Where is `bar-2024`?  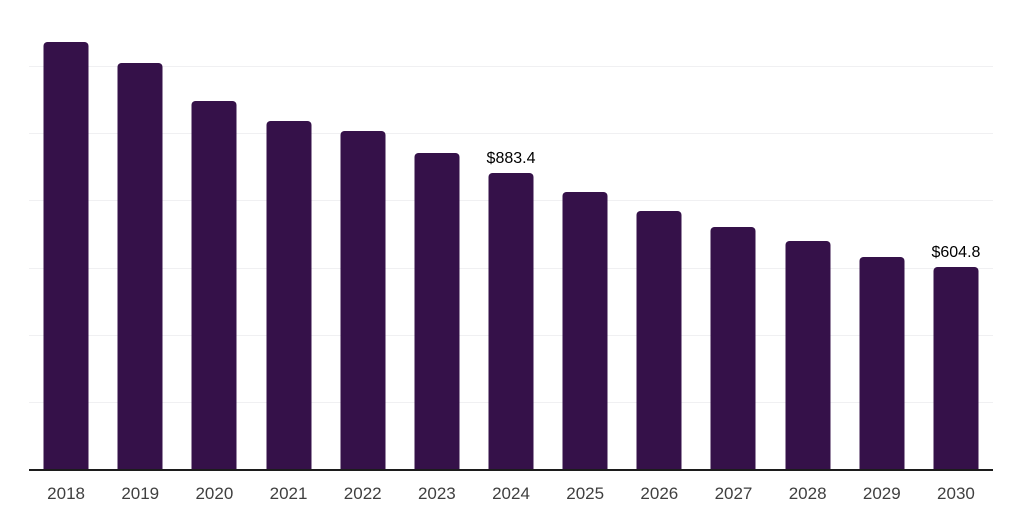
bar-2024 is located at coordinates (511, 321).